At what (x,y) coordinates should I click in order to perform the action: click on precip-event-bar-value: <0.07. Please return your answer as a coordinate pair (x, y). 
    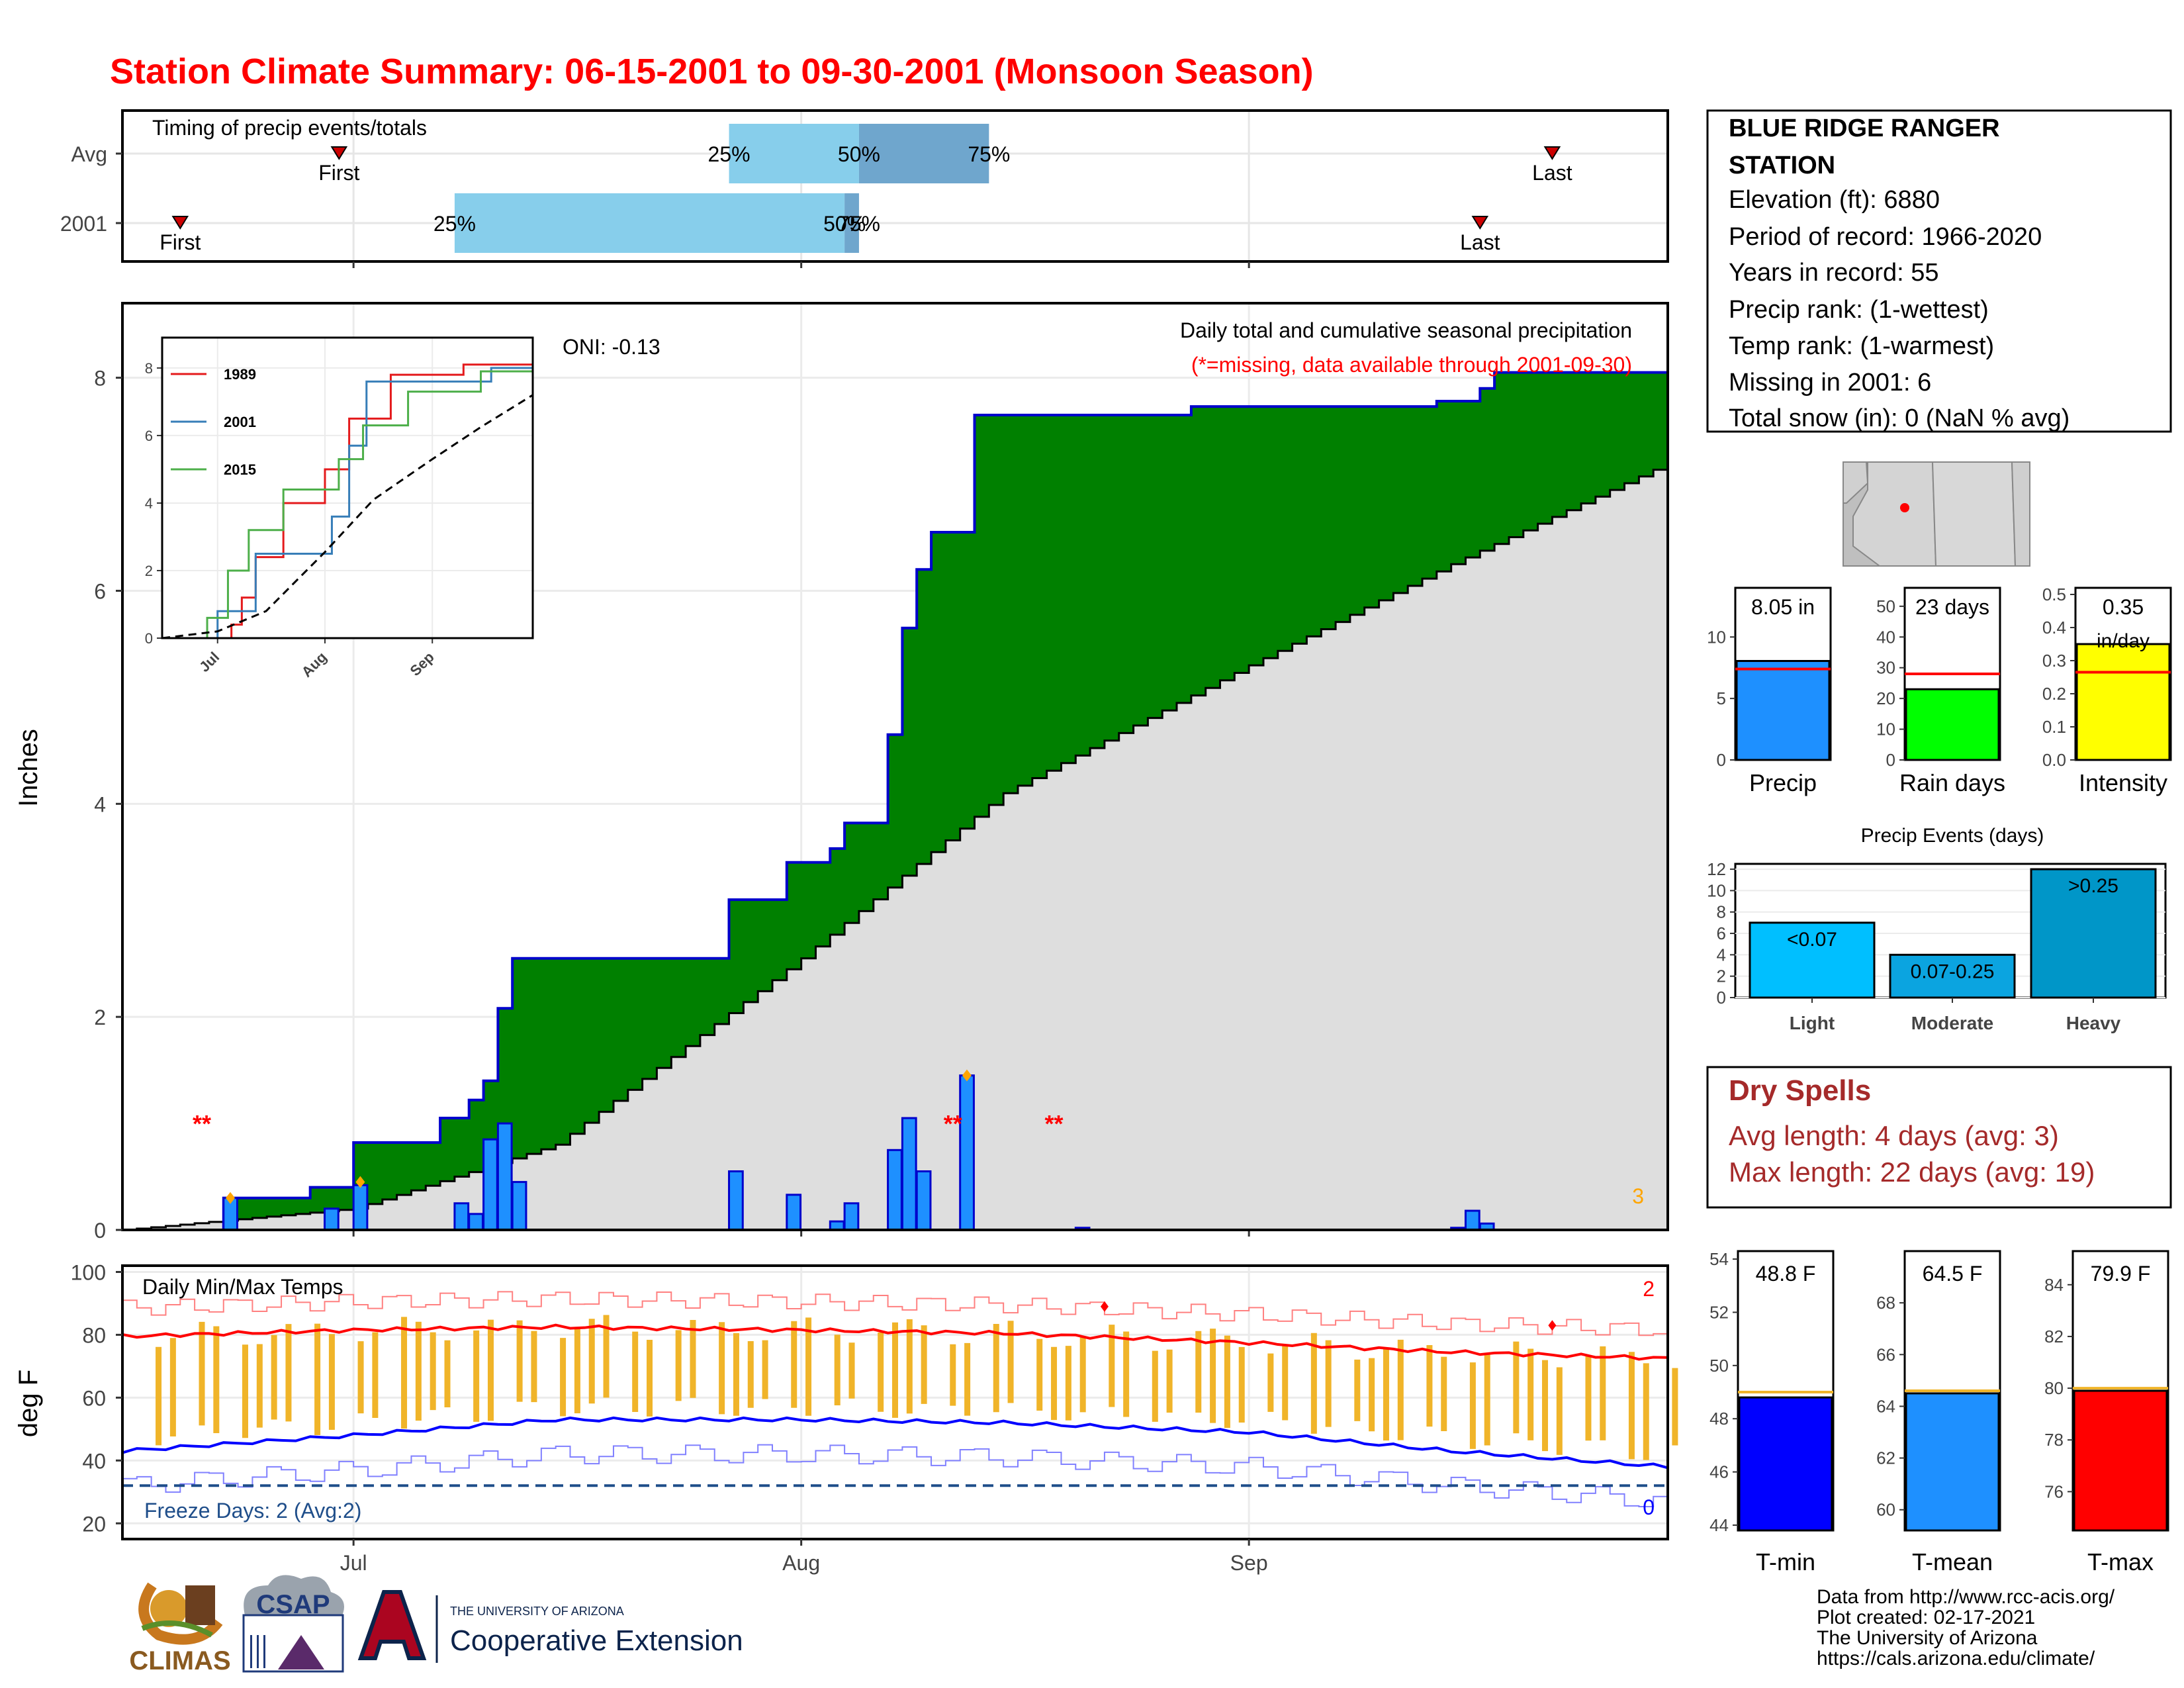
    Looking at the image, I should click on (1812, 940).